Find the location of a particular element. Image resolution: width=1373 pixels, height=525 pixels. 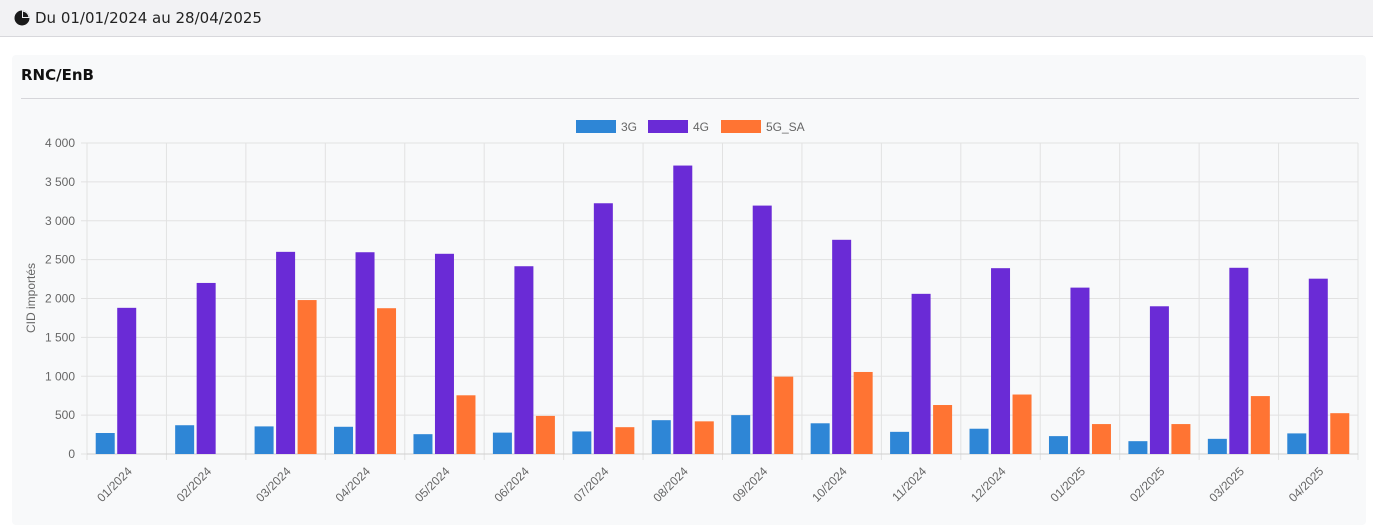

x-tick-label: 03/2024 is located at coordinates (273, 484).